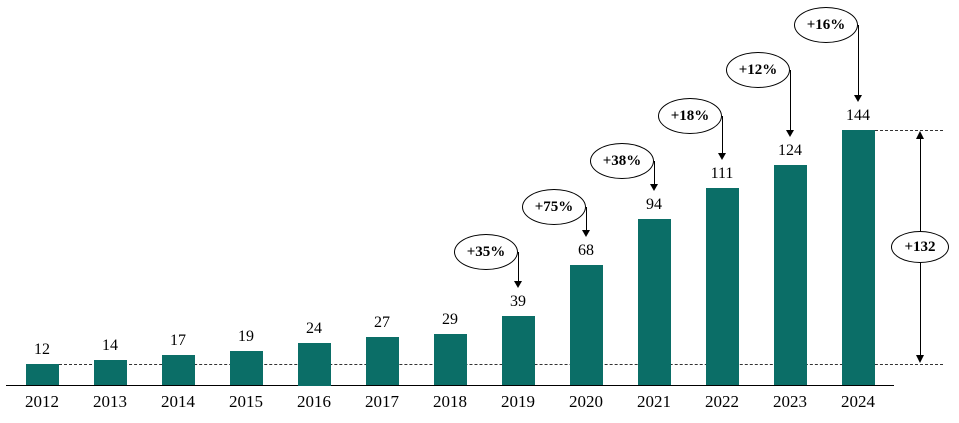 This screenshot has height=423, width=959. Describe the element at coordinates (178, 370) in the screenshot. I see `bar-2014` at that location.